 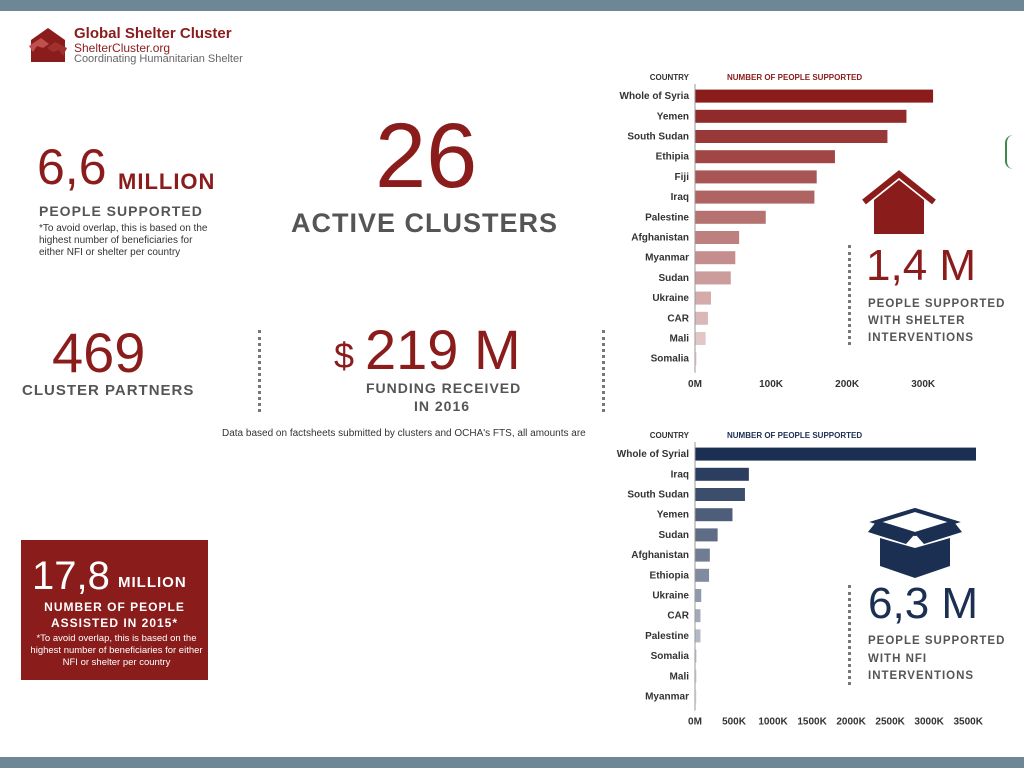 What do you see at coordinates (923, 384) in the screenshot?
I see `x-tick-label: 300K` at bounding box center [923, 384].